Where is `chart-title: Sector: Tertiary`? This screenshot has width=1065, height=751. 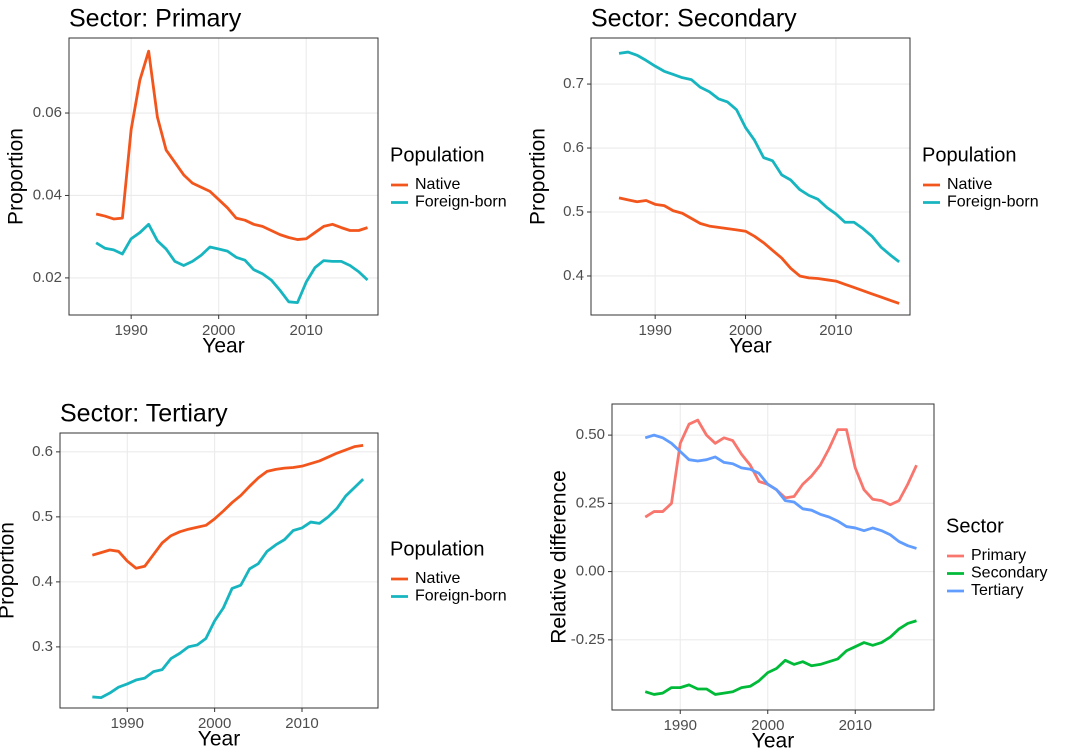
chart-title: Sector: Tertiary is located at coordinates (144, 414).